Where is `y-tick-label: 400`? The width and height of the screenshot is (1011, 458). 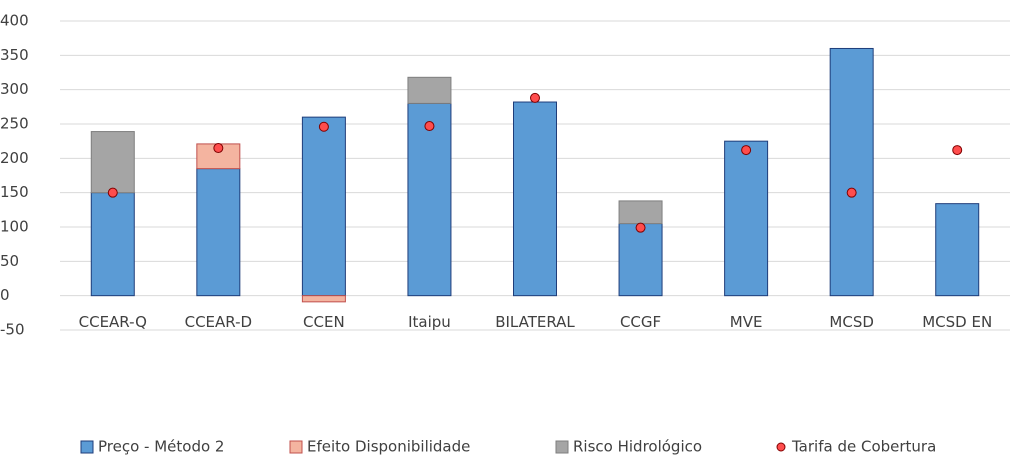
y-tick-label: 400 is located at coordinates (14, 21).